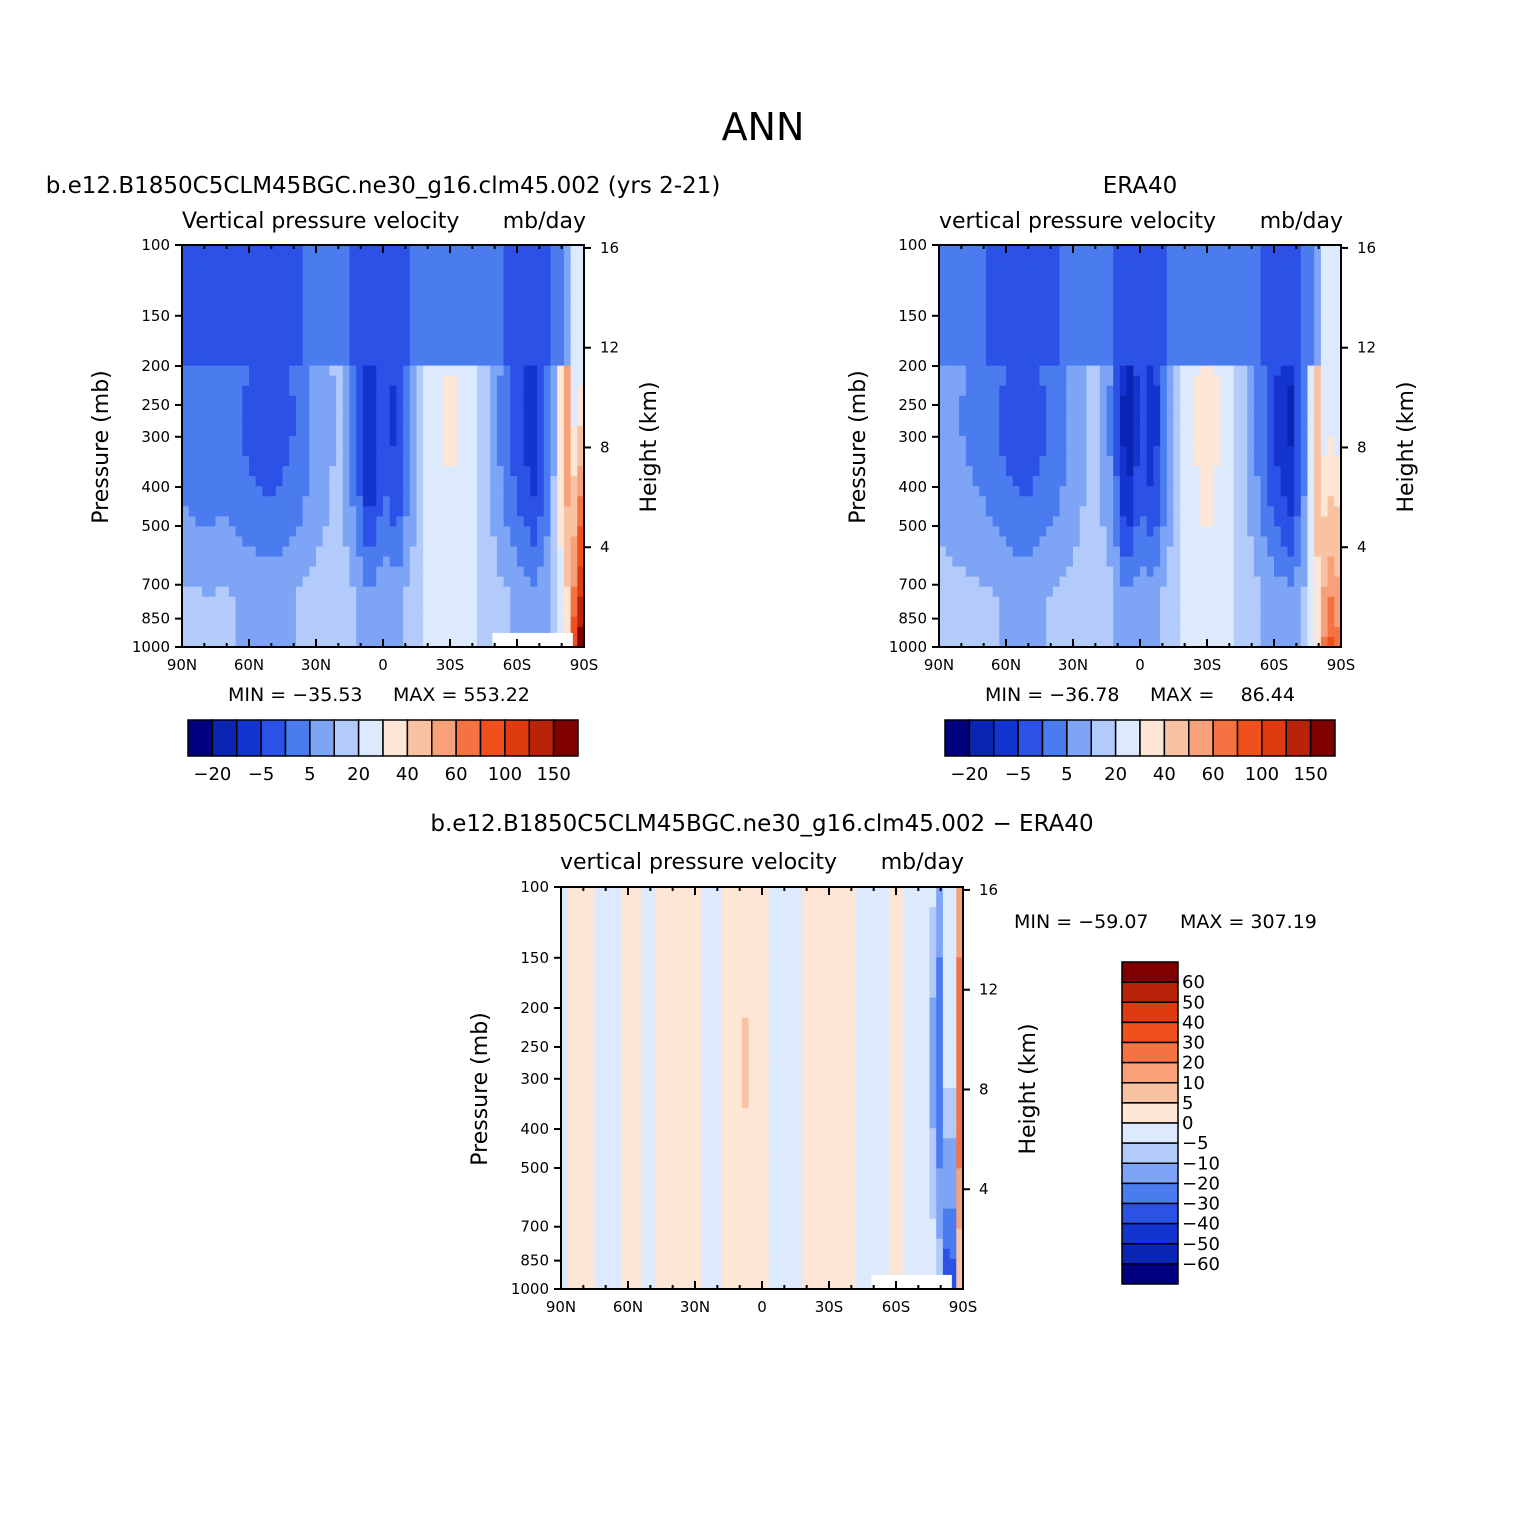  What do you see at coordinates (155, 585) in the screenshot?
I see `y-tick-label: 700` at bounding box center [155, 585].